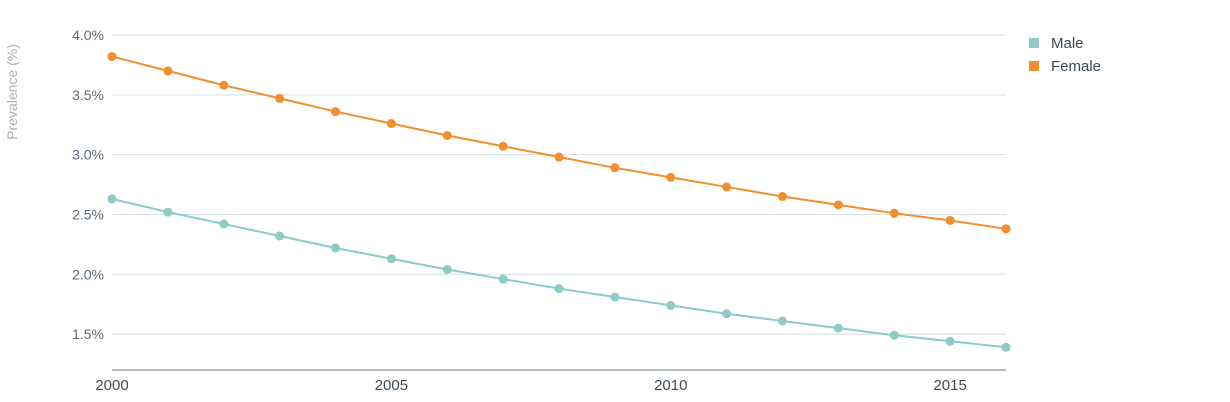 This screenshot has height=402, width=1230. What do you see at coordinates (88, 214) in the screenshot?
I see `y-tick-label: 2.5%` at bounding box center [88, 214].